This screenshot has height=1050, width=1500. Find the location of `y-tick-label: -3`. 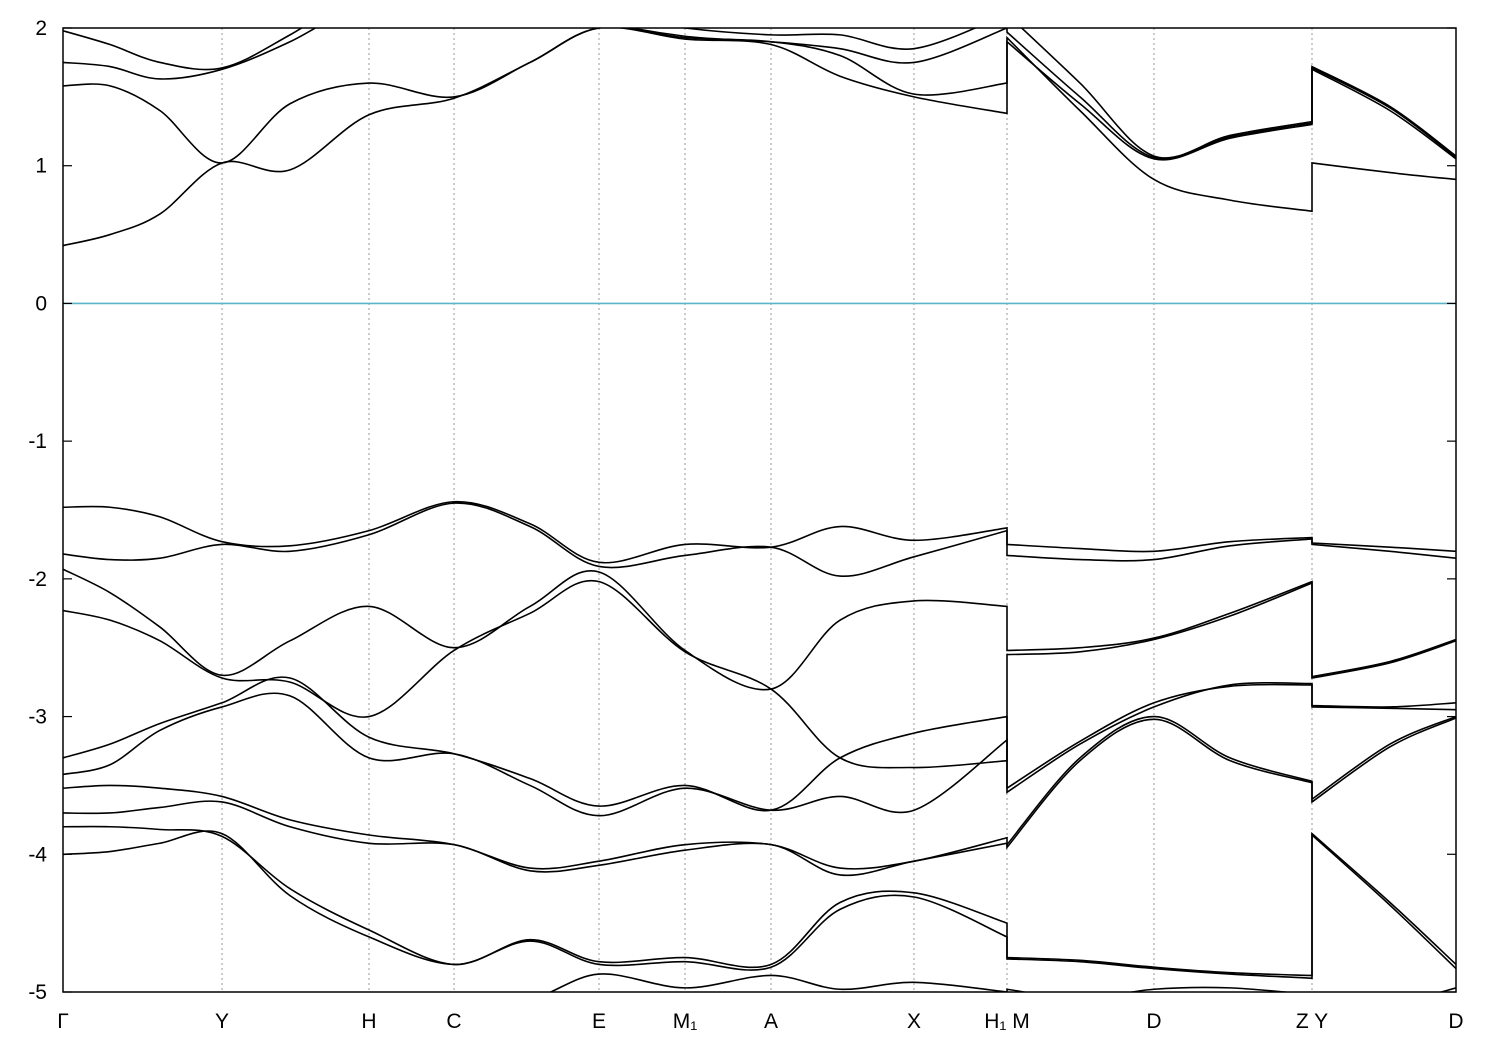

y-tick-label: -3 is located at coordinates (37, 717).